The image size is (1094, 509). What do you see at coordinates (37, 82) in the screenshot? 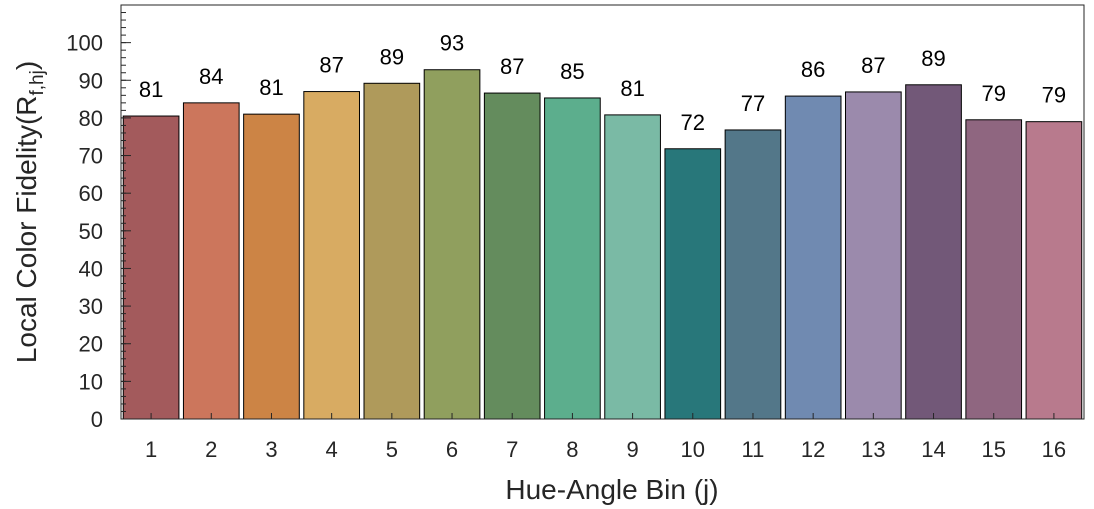
I see `y-axis-title-subscript: f,hj` at bounding box center [37, 82].